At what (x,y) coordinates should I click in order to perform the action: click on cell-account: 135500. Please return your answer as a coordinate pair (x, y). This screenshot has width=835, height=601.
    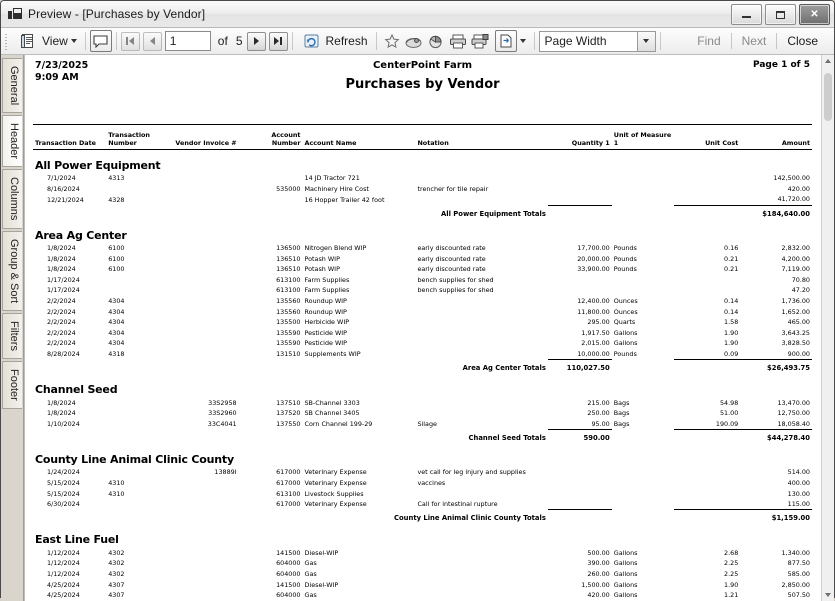
    Looking at the image, I should click on (271, 322).